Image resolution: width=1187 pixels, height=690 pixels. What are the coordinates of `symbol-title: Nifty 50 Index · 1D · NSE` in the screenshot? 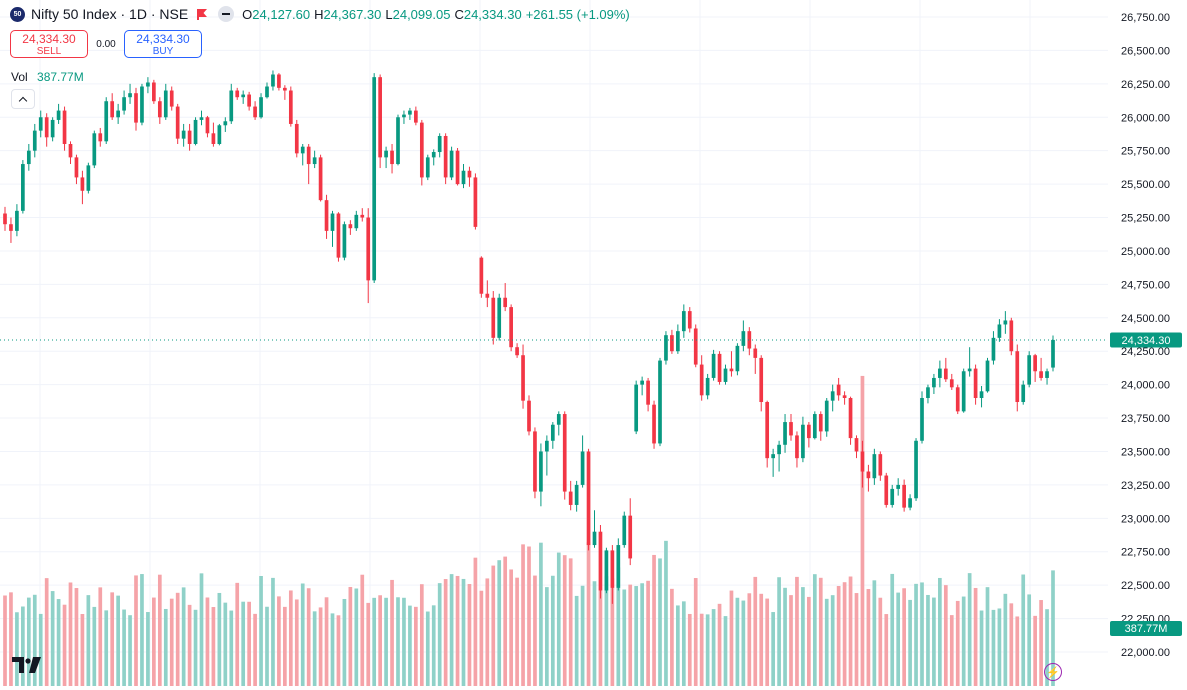 It's located at (110, 14).